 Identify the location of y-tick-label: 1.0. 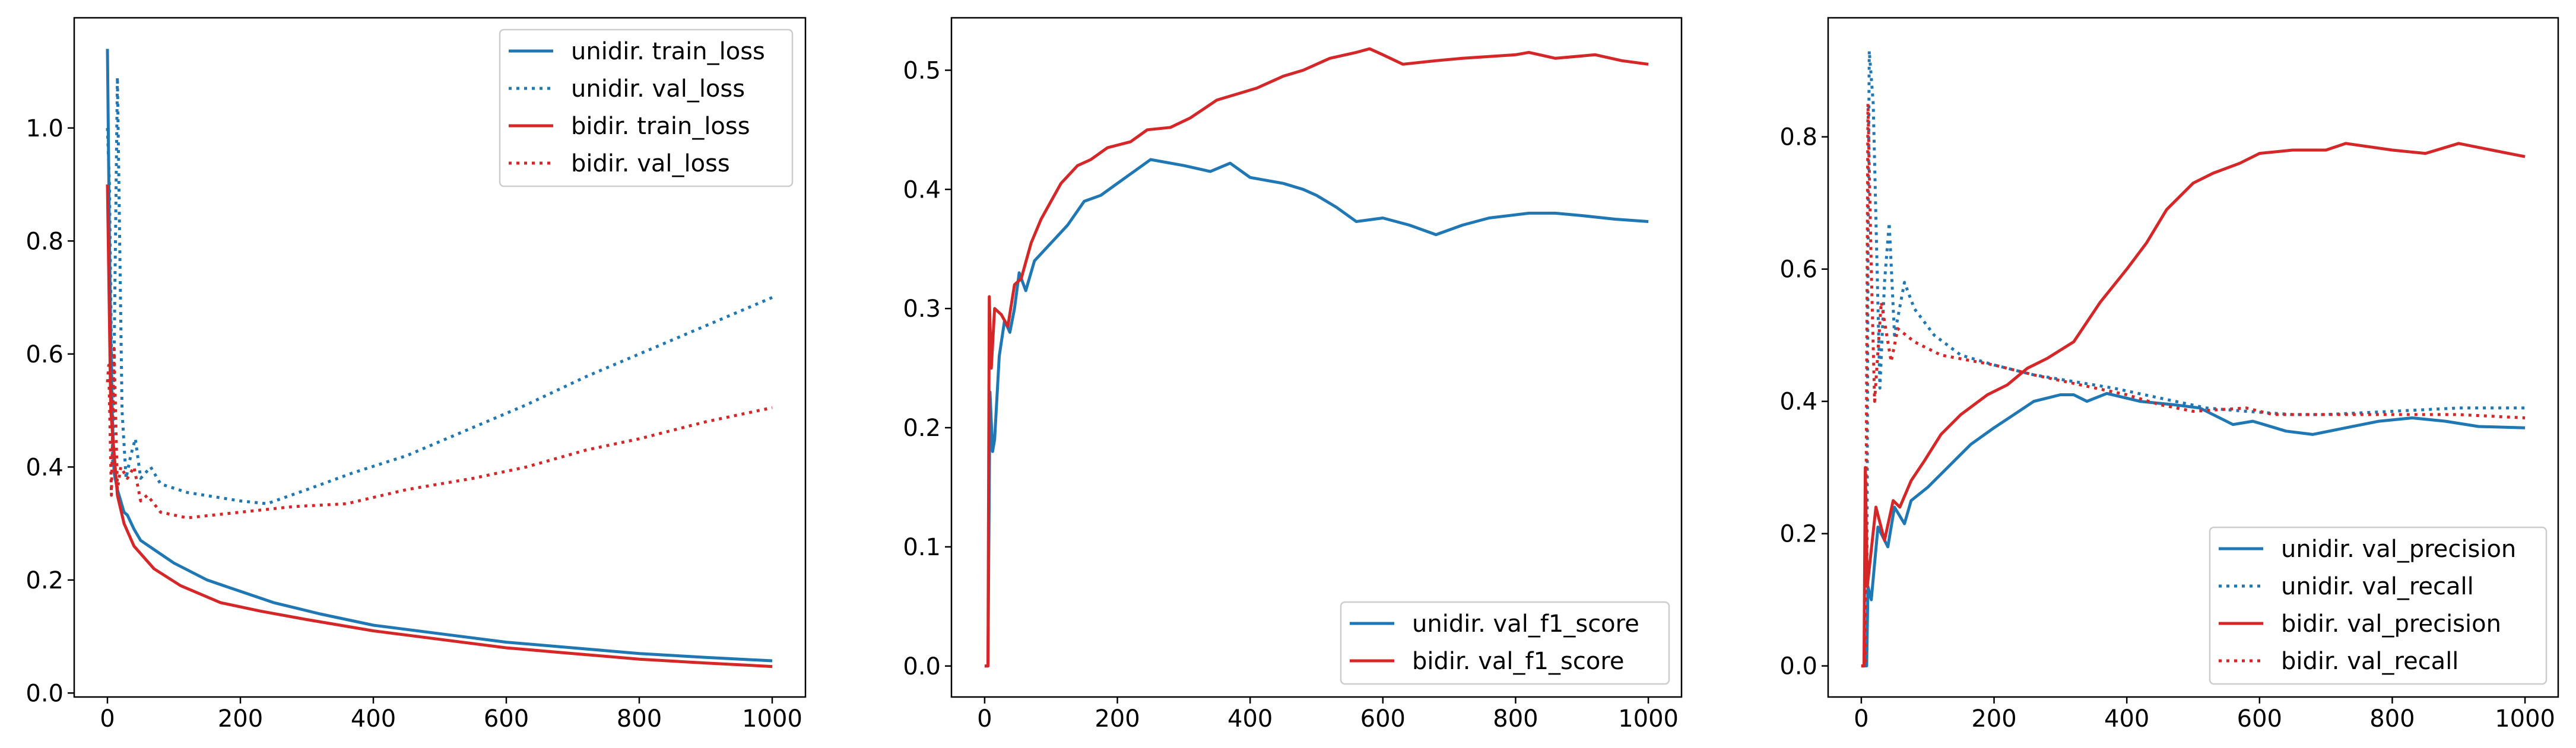
(45, 128).